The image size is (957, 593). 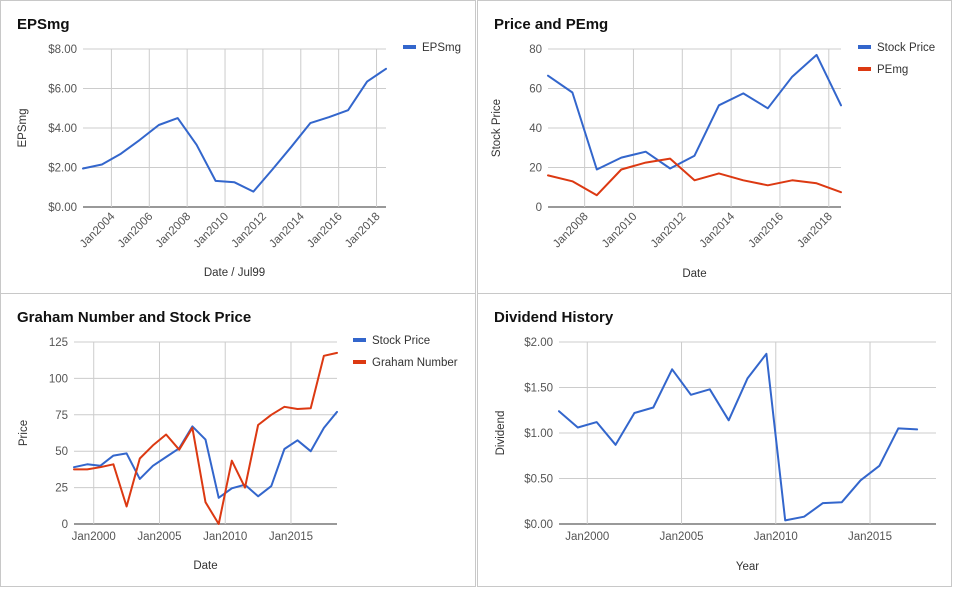 What do you see at coordinates (98, 230) in the screenshot?
I see `x-tick-label: Jan2004` at bounding box center [98, 230].